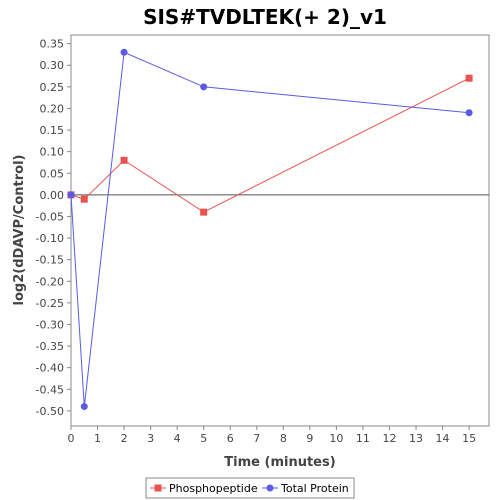 This screenshot has width=500, height=500. Describe the element at coordinates (272, 435) in the screenshot. I see `x-axis: 0 1 2 3 4 5 6 7 8 9 10 11 12 13 14 15` at that location.